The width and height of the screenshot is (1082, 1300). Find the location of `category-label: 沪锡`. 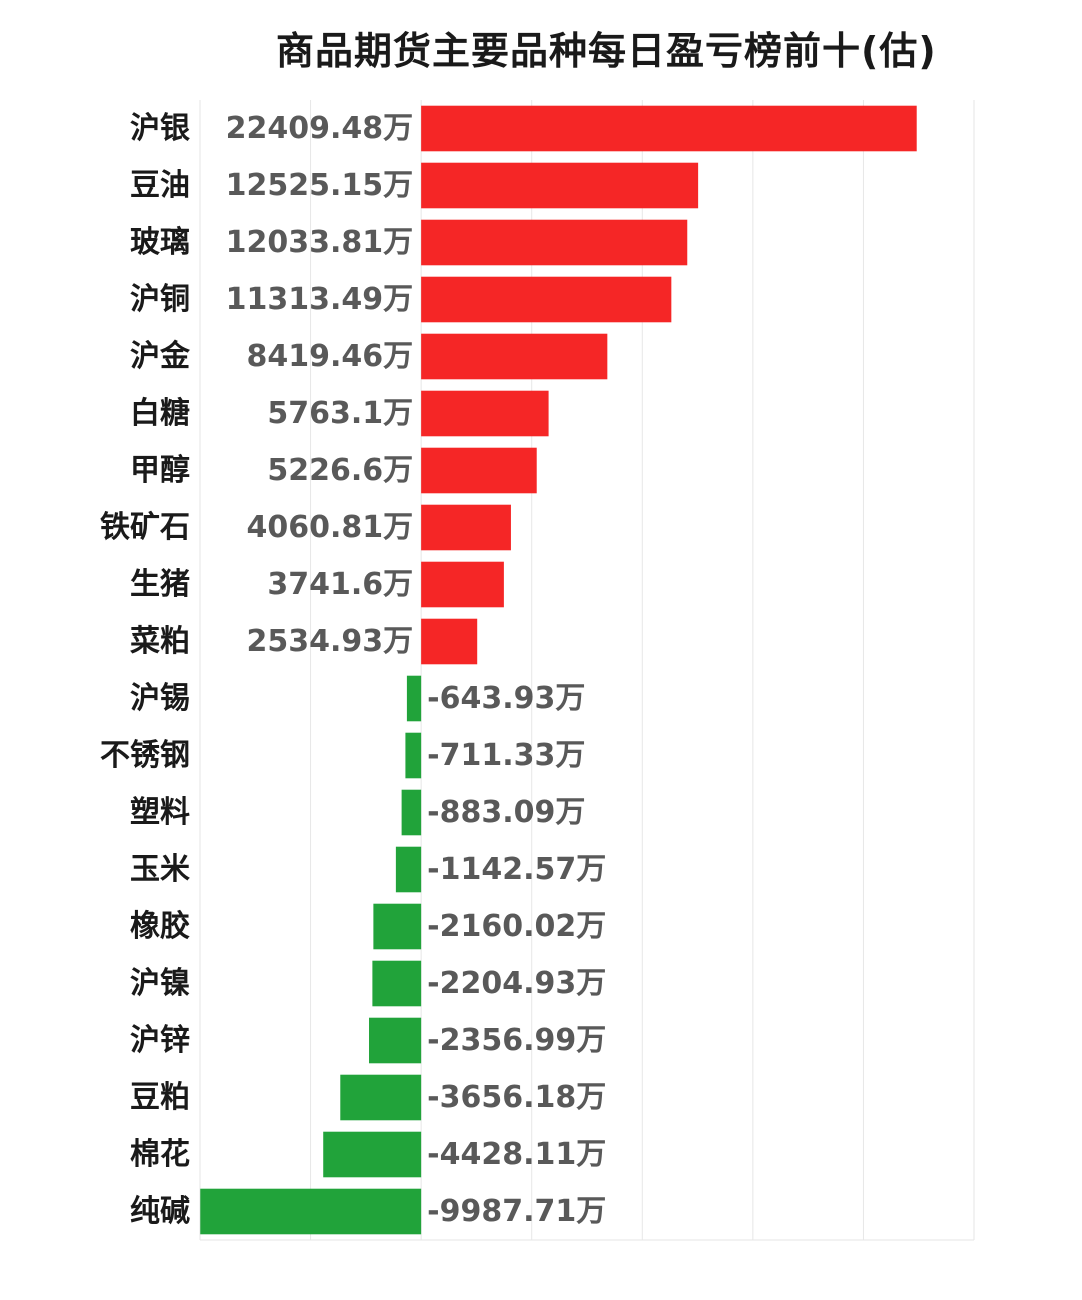

category-label: 沪锡 is located at coordinates (160, 698).